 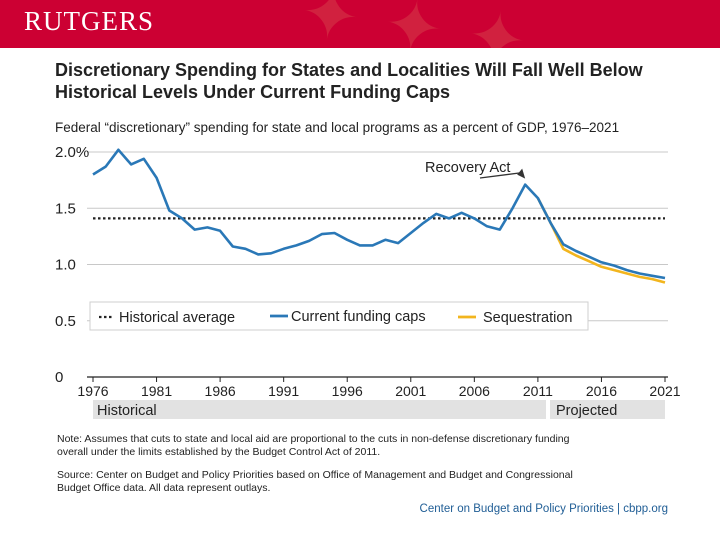 What do you see at coordinates (72, 152) in the screenshot?
I see `y-tick-label: 2.0%` at bounding box center [72, 152].